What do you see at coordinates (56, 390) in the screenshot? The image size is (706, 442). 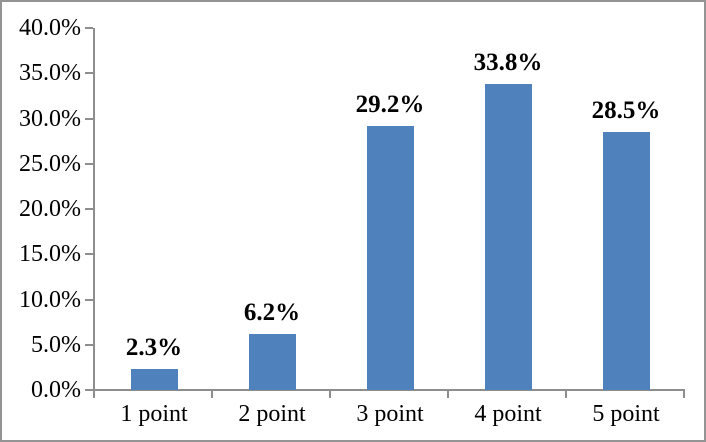 I see `y-tick-label: 0.0%` at bounding box center [56, 390].